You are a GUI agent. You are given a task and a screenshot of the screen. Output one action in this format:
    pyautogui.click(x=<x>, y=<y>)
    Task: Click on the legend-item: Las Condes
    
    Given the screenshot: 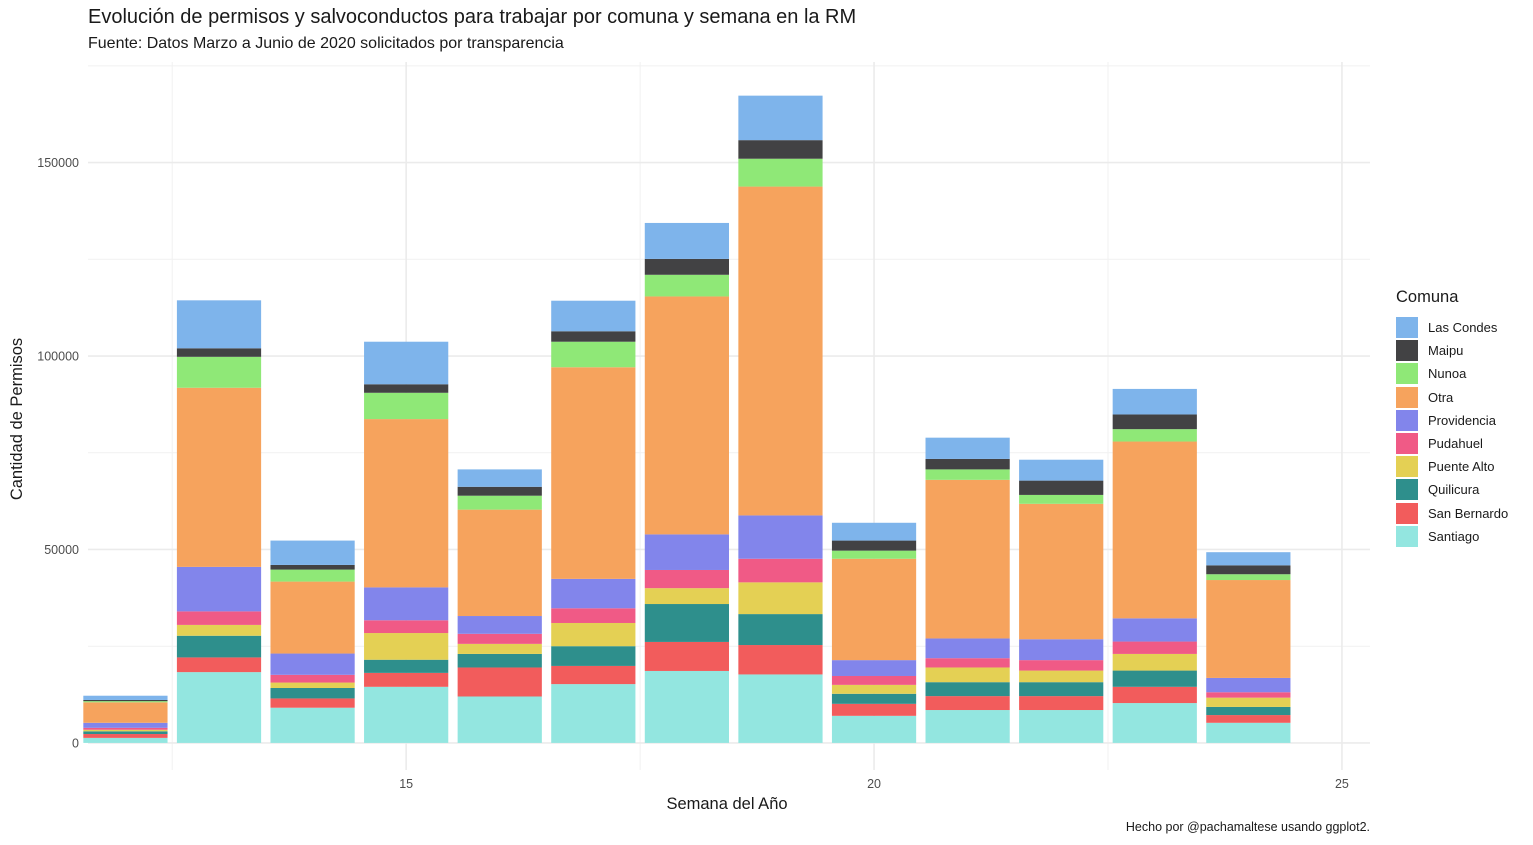 What is the action you would take?
    pyautogui.click(x=1452, y=327)
    